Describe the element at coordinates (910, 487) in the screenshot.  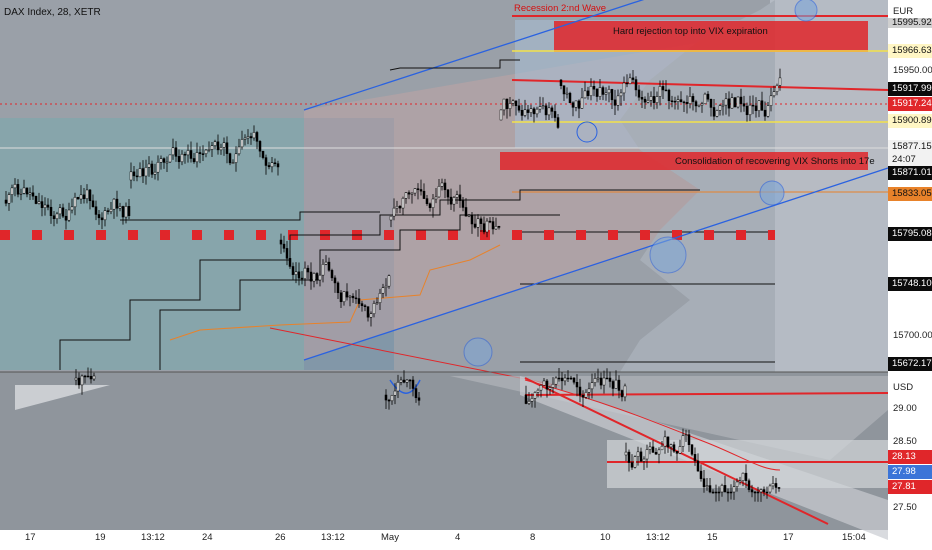
I see `price-tag: 27.81` at that location.